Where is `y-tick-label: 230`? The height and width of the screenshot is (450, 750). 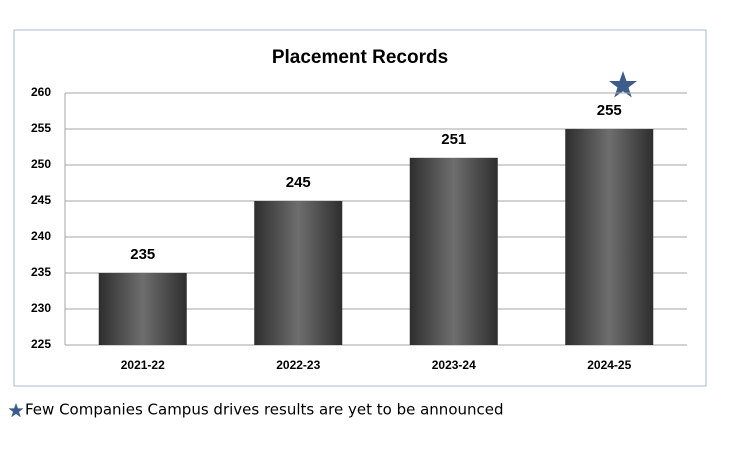
y-tick-label: 230 is located at coordinates (41, 308).